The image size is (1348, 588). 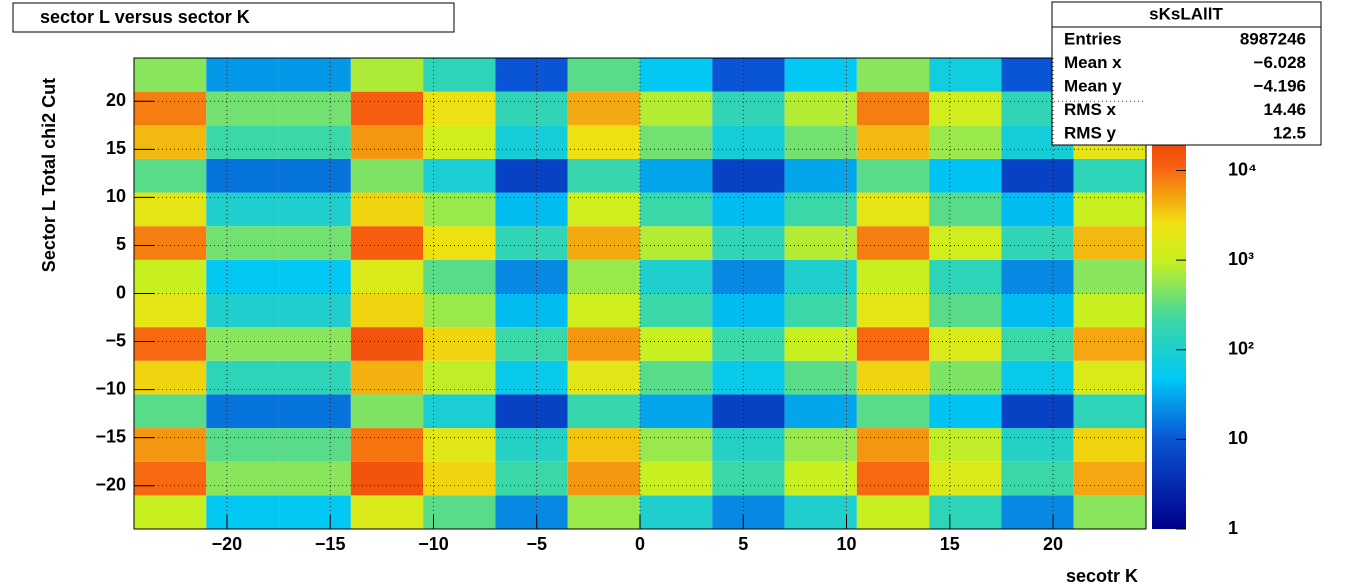 What do you see at coordinates (1186, 73) in the screenshot?
I see `stats-box` at bounding box center [1186, 73].